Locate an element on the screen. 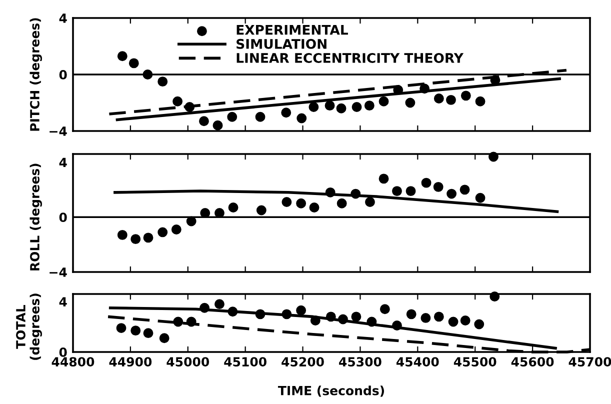 This screenshot has height=404, width=611. x-tick-label: 45300 is located at coordinates (360, 362).